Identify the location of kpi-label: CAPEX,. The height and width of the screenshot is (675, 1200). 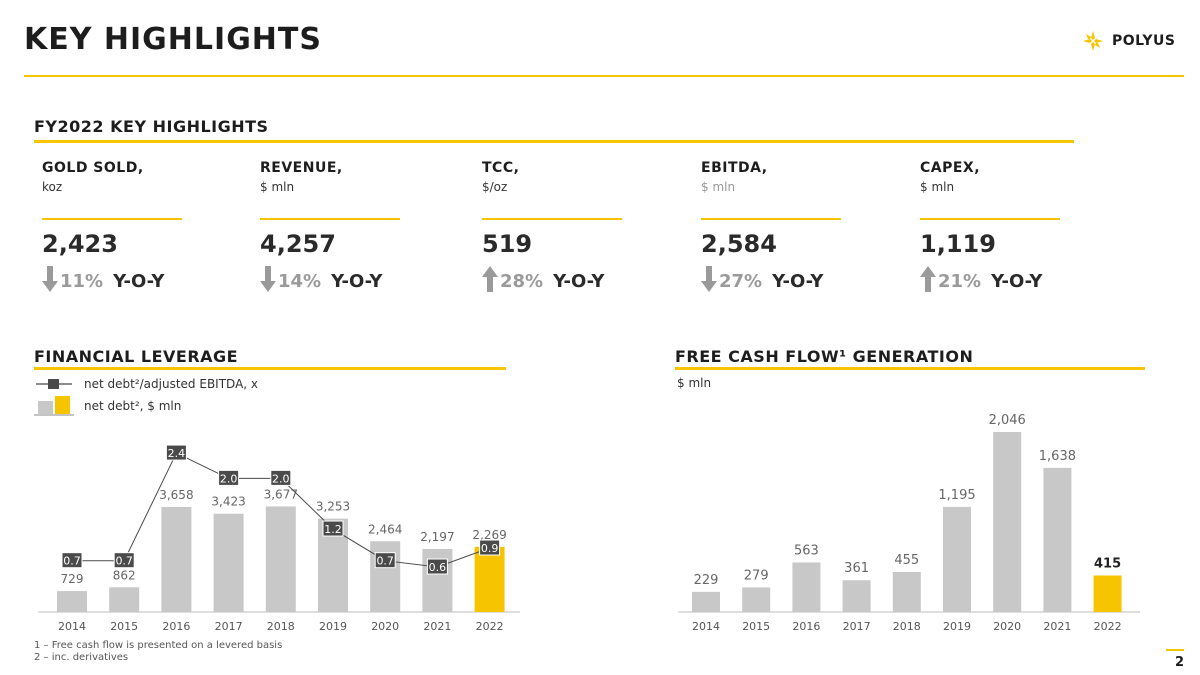
(950, 168).